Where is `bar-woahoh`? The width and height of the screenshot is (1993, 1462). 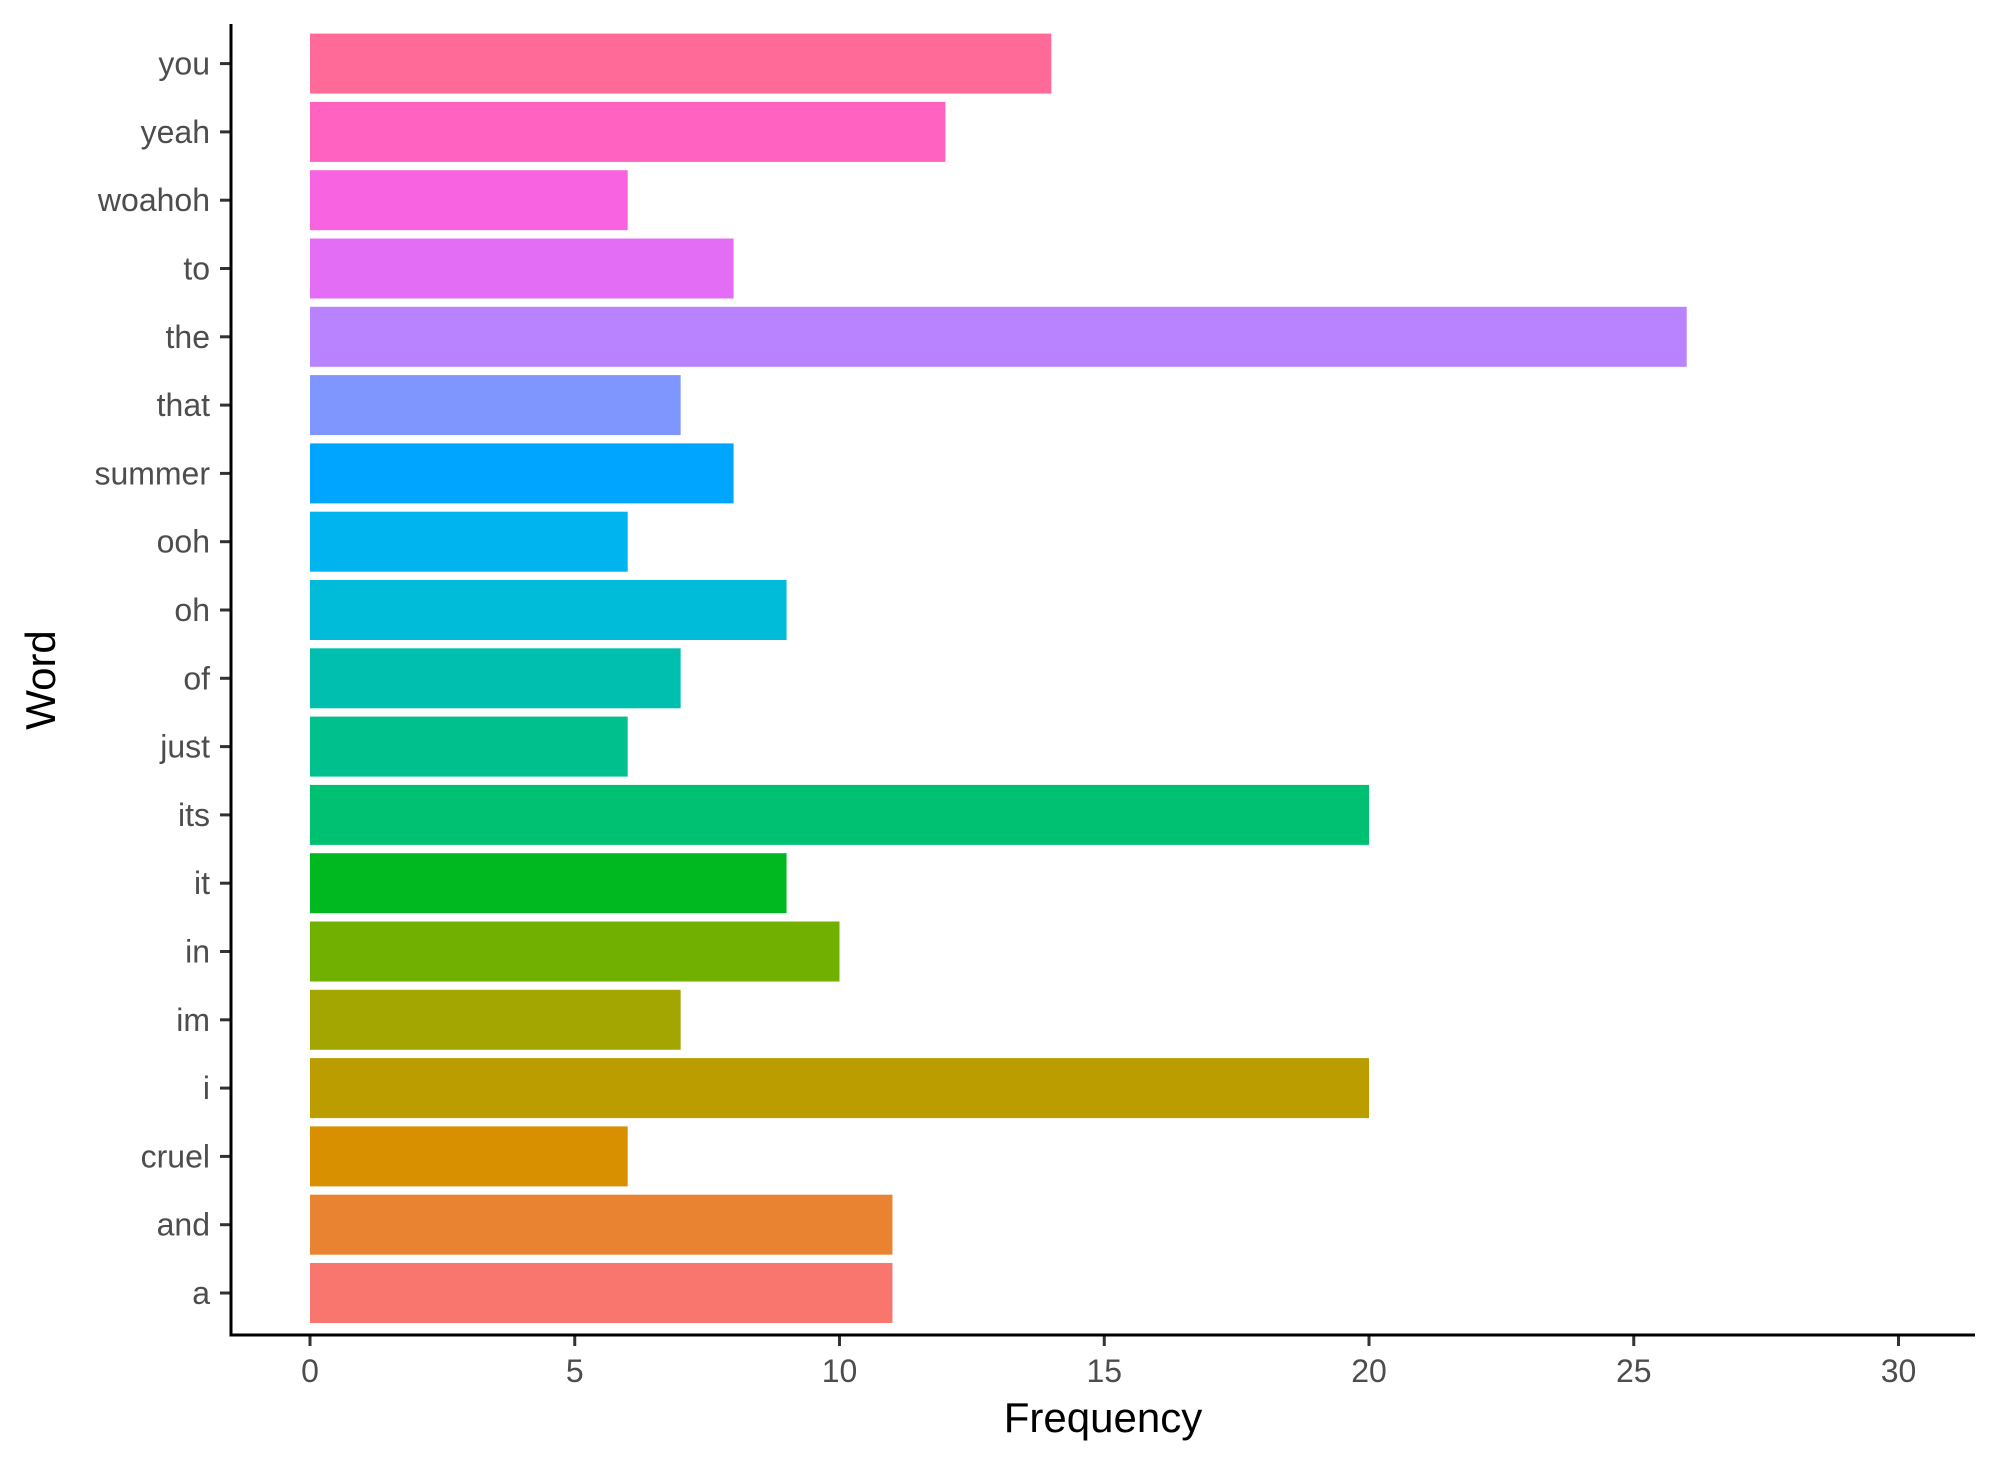 bar-woahoh is located at coordinates (469, 200).